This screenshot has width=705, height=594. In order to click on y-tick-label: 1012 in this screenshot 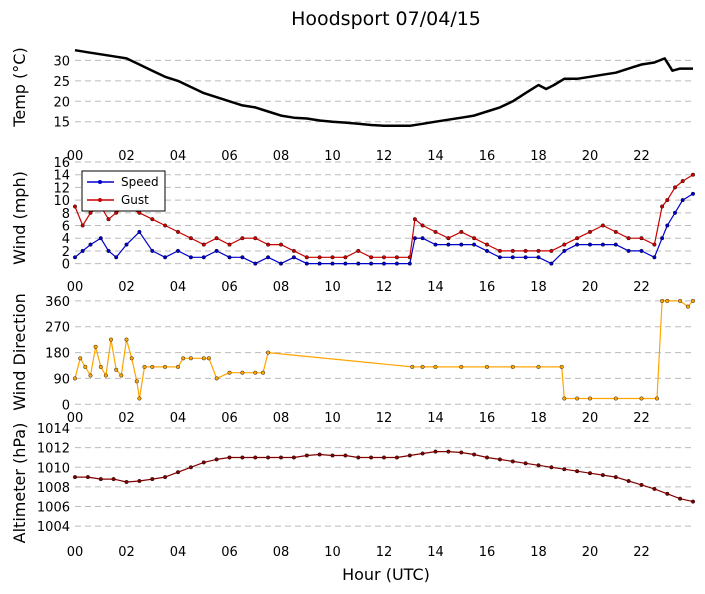, I will do `click(53, 449)`.